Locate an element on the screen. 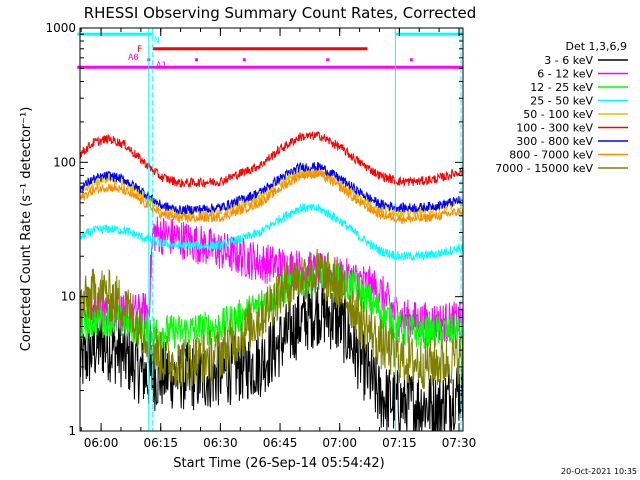 Image resolution: width=640 pixels, height=480 pixels. legend-label-5: 100 - 300 keV is located at coordinates (554, 128).